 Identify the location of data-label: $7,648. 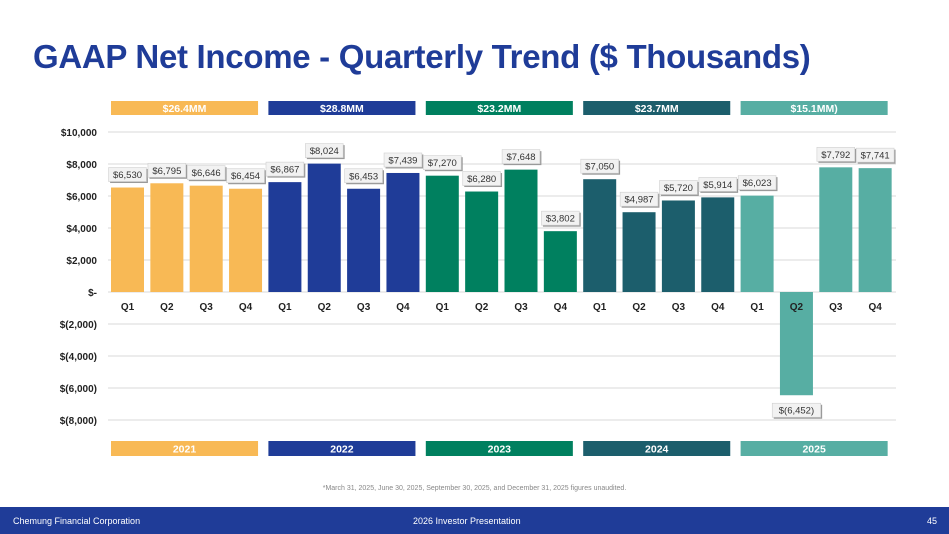
(520, 157).